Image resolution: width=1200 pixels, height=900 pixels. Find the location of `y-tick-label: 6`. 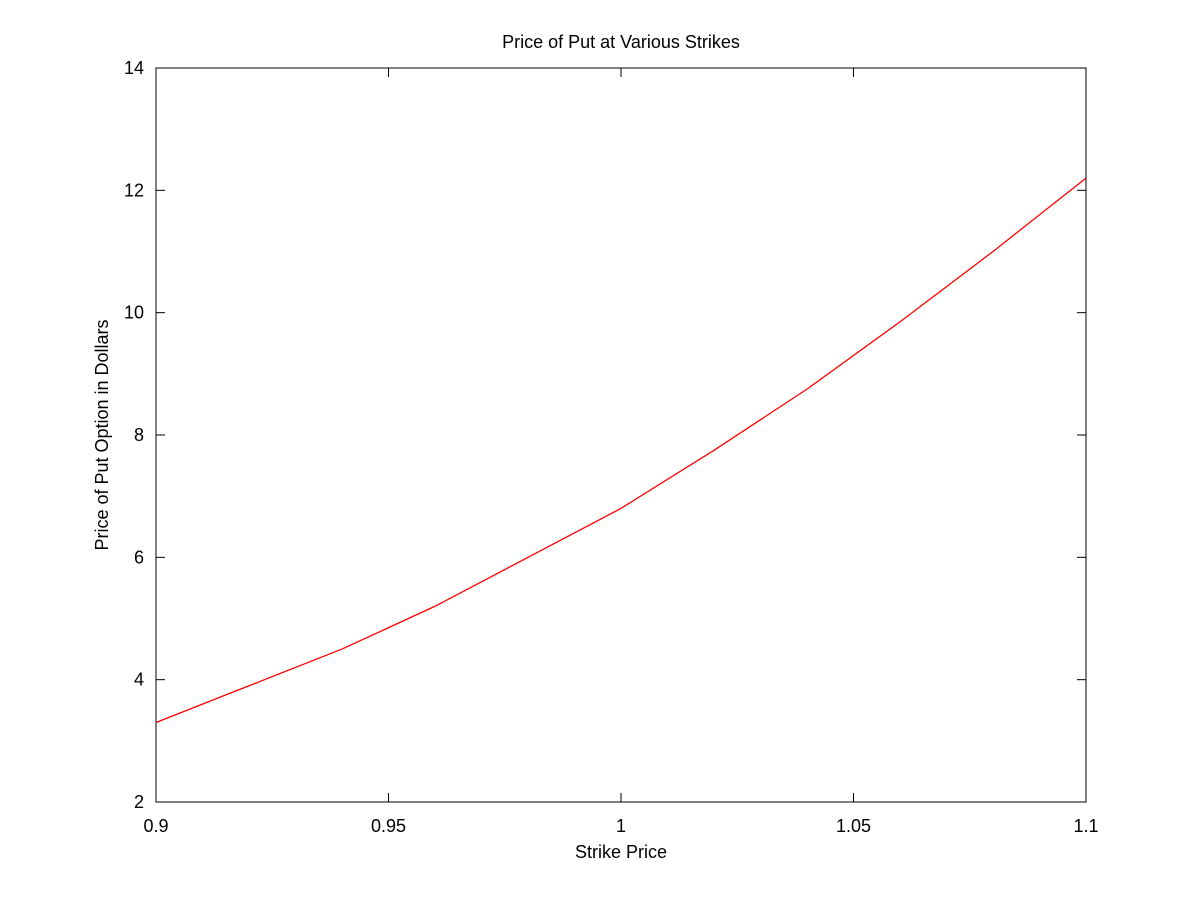

y-tick-label: 6 is located at coordinates (139, 557).